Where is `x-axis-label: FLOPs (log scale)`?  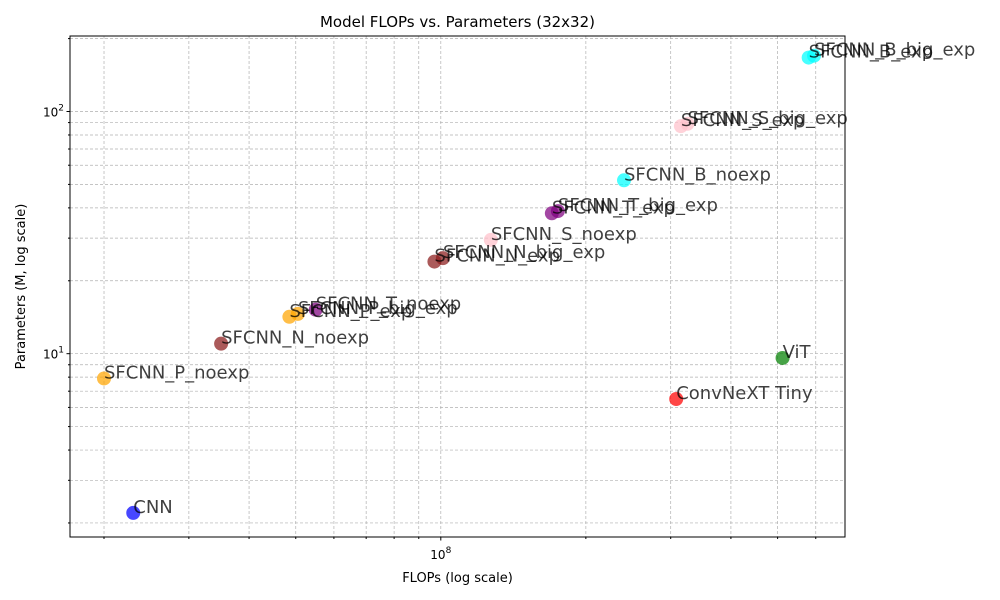 x-axis-label: FLOPs (log scale) is located at coordinates (457, 578).